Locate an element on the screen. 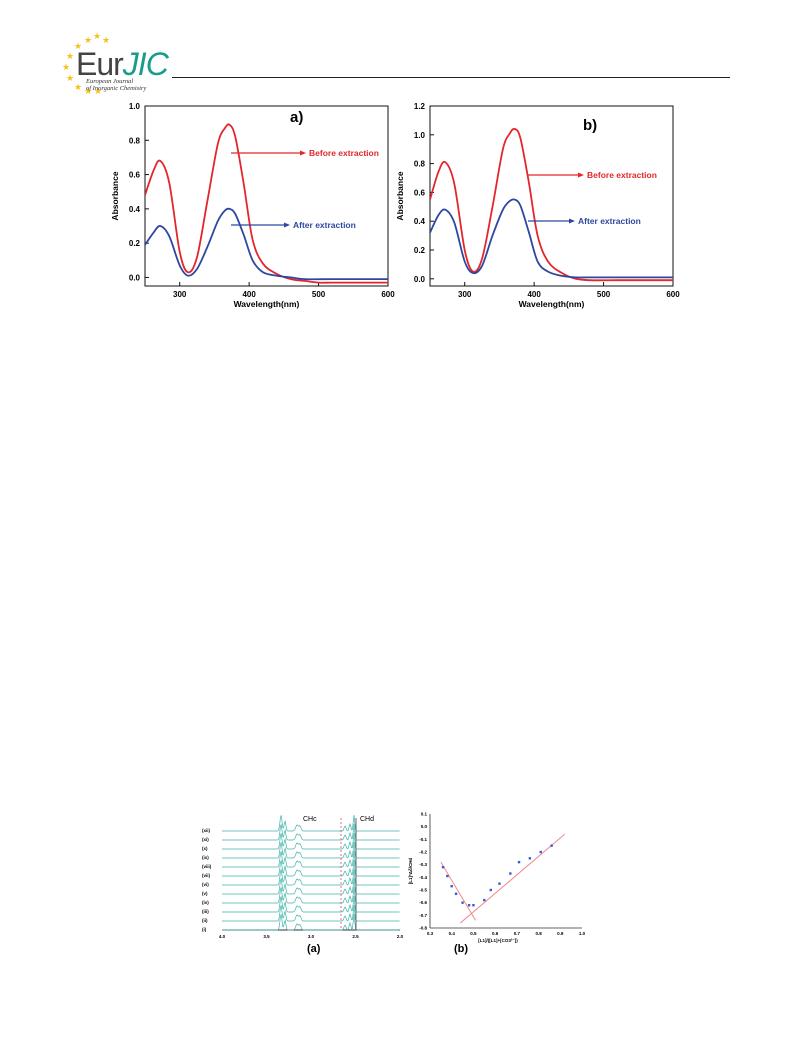 The height and width of the screenshot is (1057, 792). nmr-row-label: (vii) is located at coordinates (206, 875).